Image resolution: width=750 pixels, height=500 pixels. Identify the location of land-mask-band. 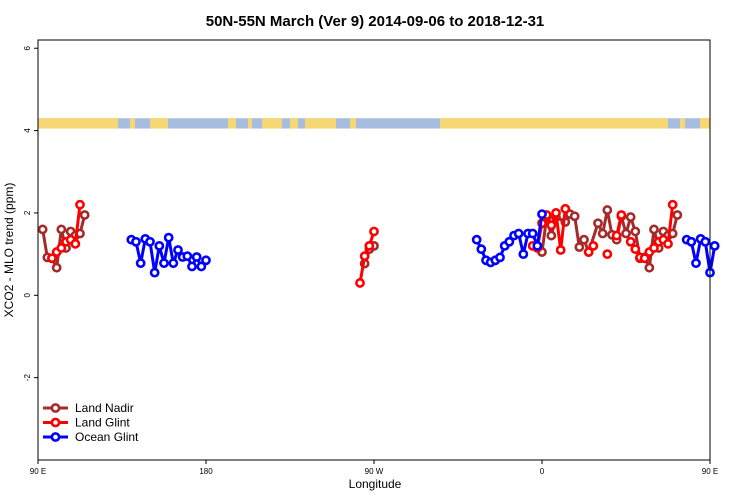
(374, 123).